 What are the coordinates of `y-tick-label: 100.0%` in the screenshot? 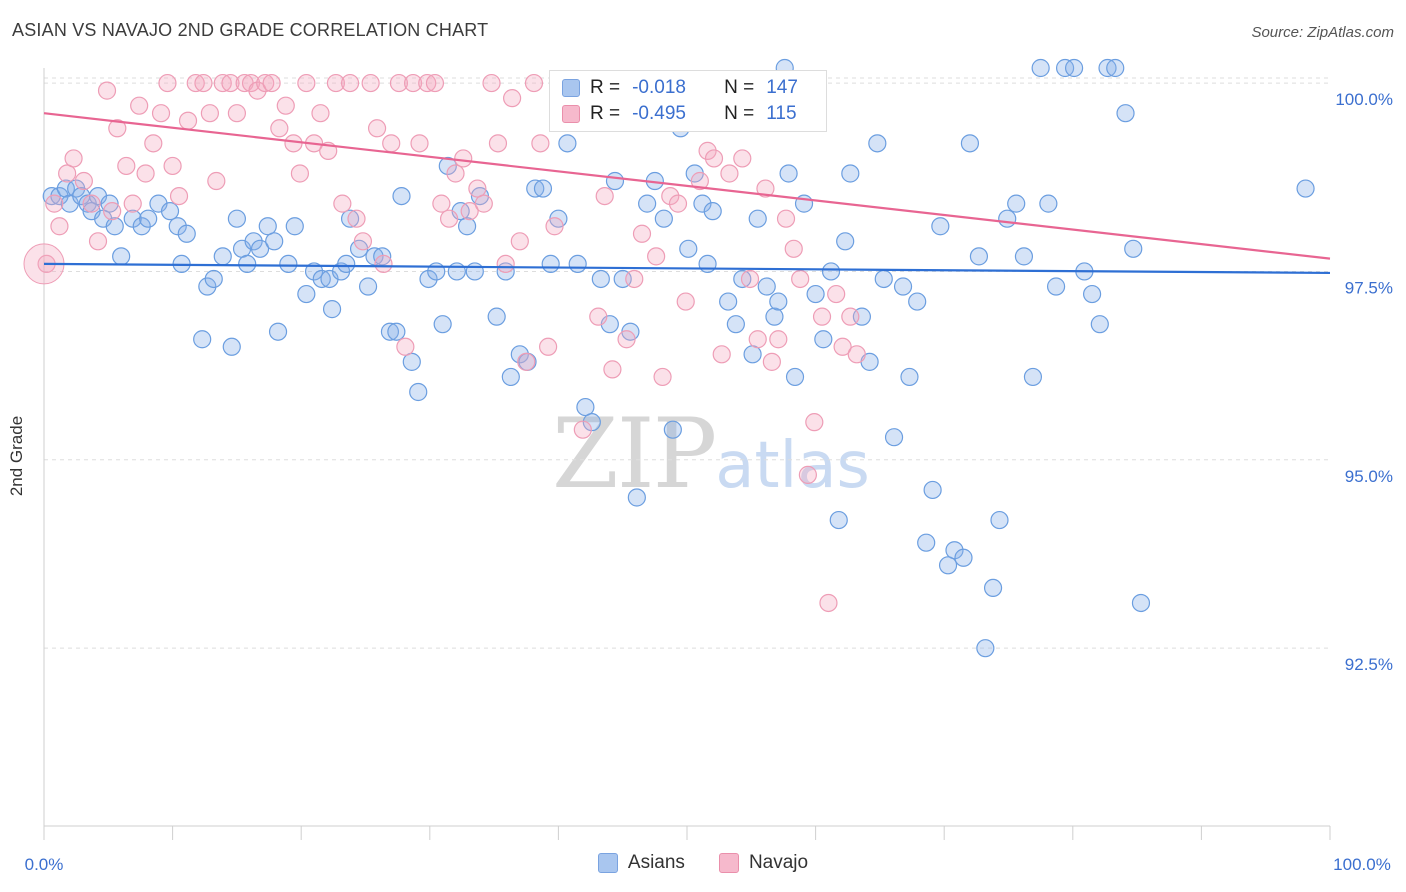 It's located at (1364, 99).